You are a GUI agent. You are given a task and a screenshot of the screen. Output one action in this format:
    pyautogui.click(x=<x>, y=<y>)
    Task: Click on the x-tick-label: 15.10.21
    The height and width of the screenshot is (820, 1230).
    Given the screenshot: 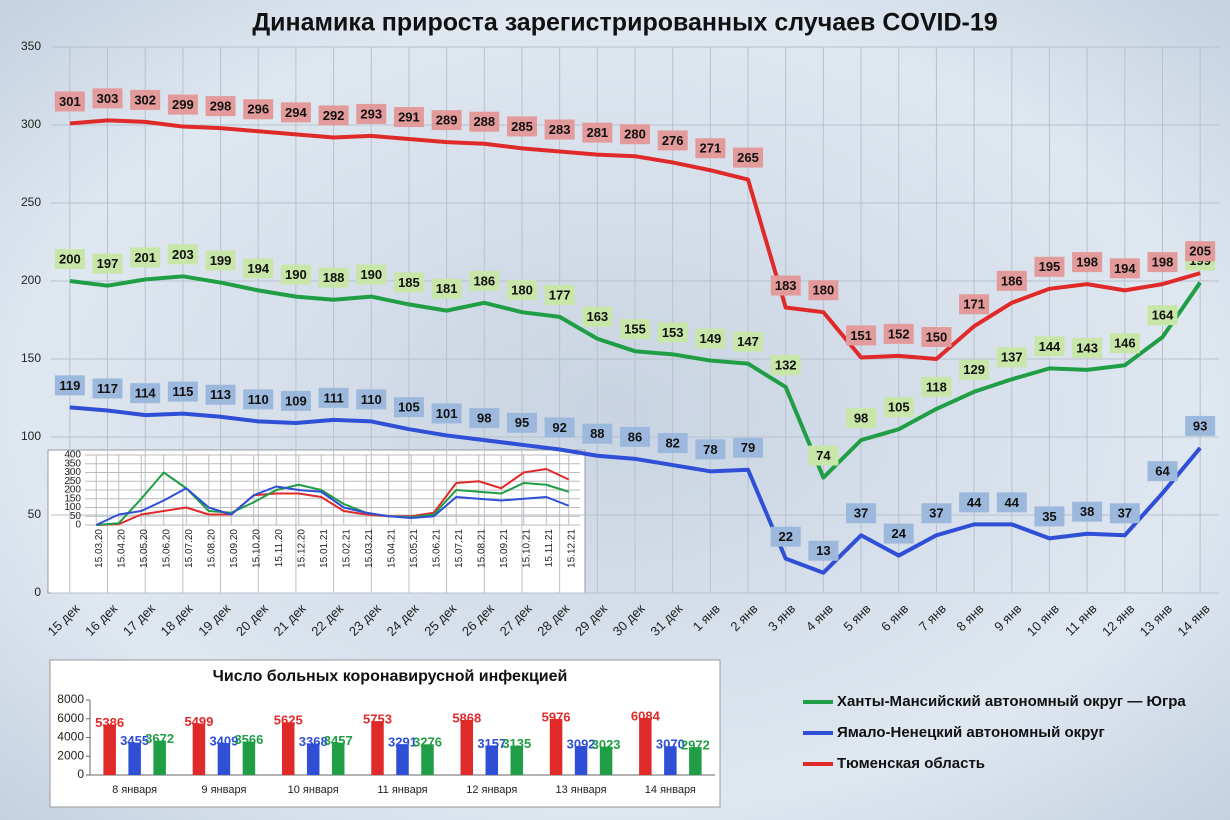 What is the action you would take?
    pyautogui.click(x=526, y=548)
    